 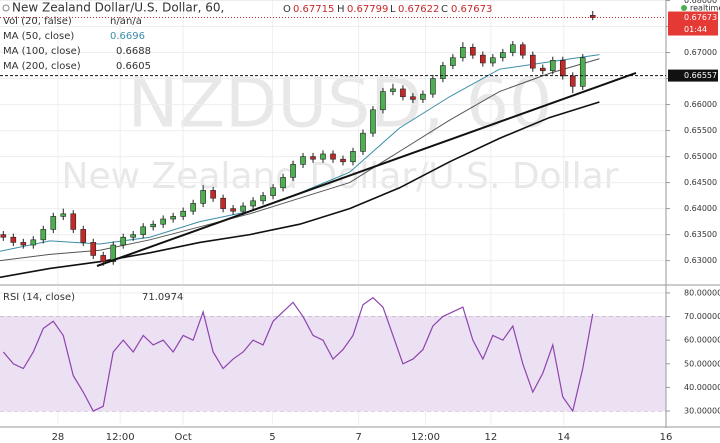 I want to click on indicator-label: Vol (20, false), so click(x=37, y=21).